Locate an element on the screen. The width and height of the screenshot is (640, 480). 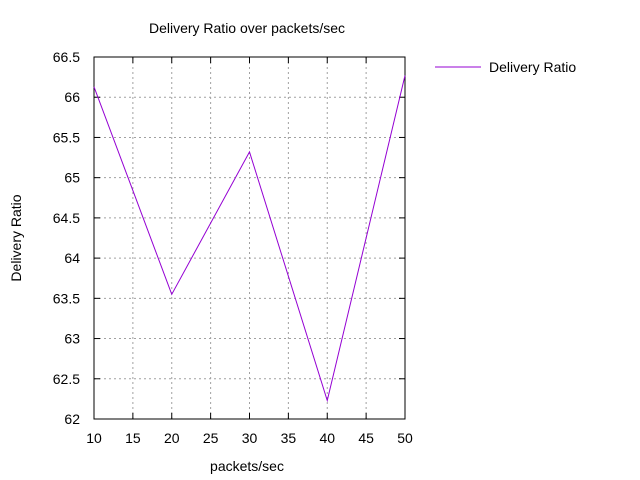
y-tick-label: 64 is located at coordinates (72, 258).